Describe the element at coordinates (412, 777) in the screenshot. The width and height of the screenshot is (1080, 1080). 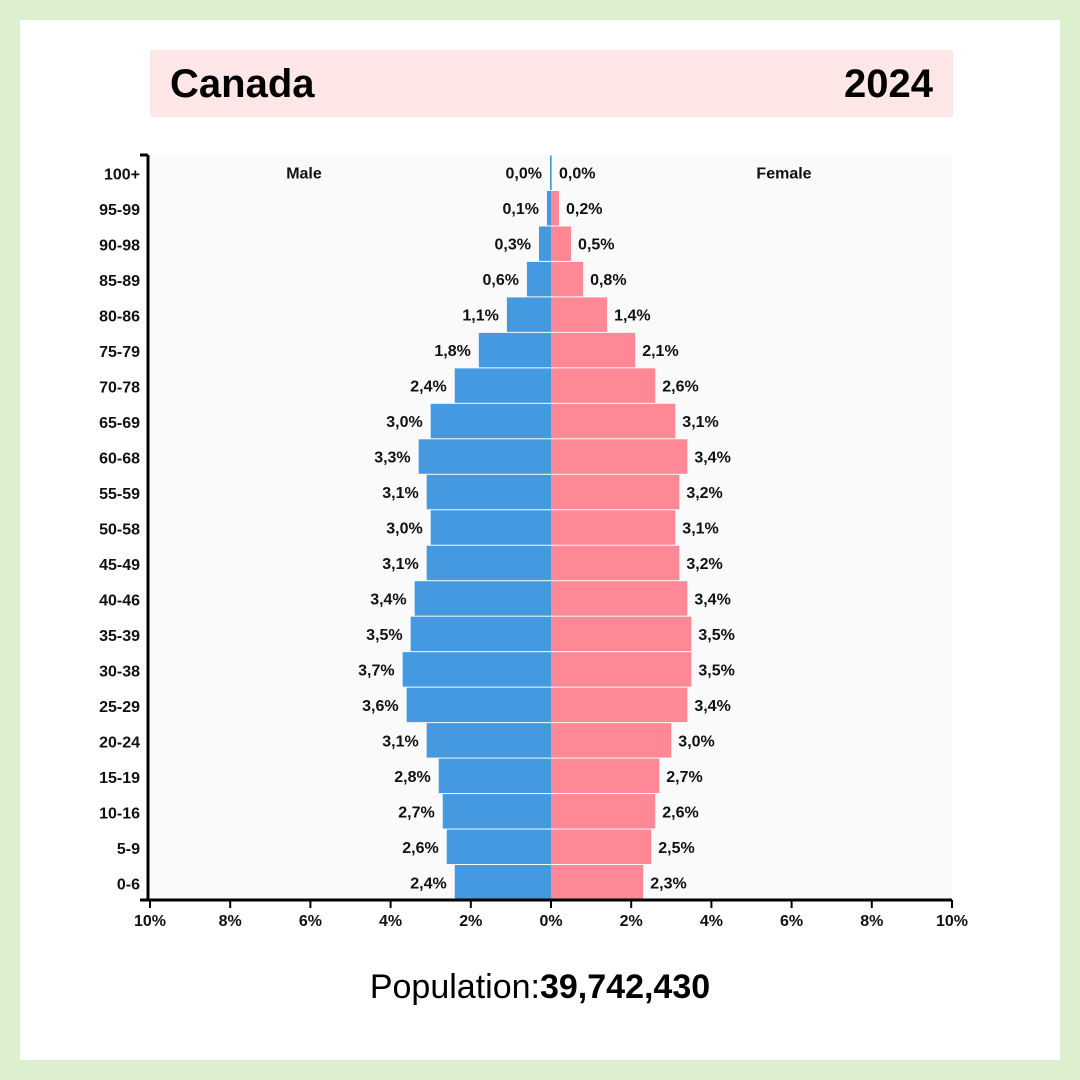
I see `male-value-label: 2,8%` at that location.